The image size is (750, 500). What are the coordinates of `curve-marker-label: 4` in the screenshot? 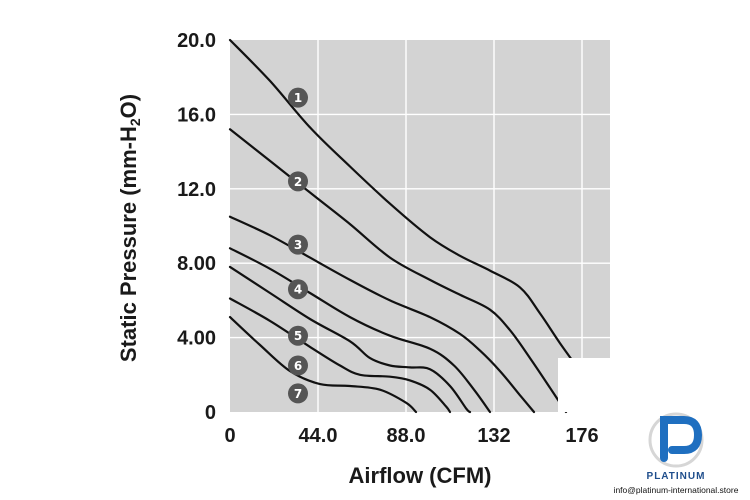 It's located at (298, 290).